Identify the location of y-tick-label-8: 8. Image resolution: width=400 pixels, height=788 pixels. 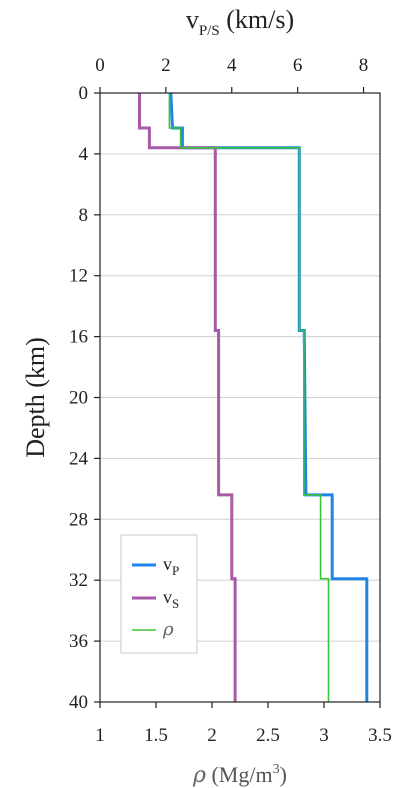
(84, 215).